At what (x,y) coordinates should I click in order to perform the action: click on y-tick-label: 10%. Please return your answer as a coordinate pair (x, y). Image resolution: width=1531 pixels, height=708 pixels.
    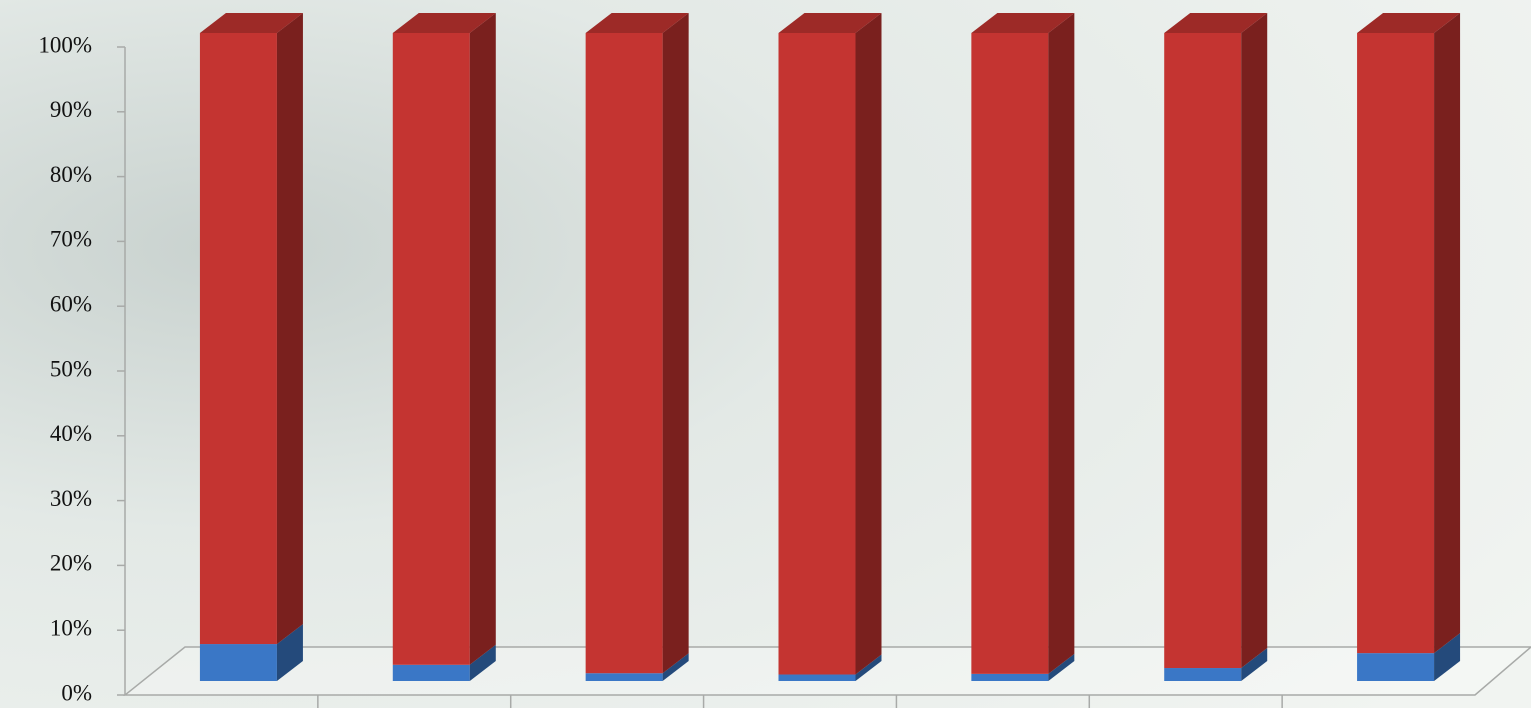
    Looking at the image, I should click on (71, 627).